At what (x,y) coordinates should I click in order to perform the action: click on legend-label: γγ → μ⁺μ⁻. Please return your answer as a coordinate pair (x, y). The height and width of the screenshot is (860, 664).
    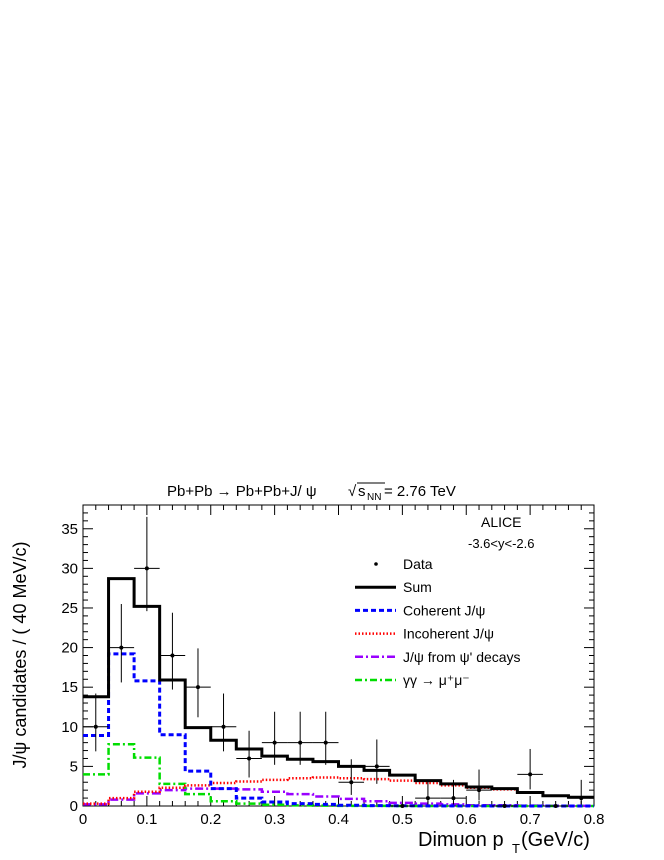
    Looking at the image, I should click on (436, 680).